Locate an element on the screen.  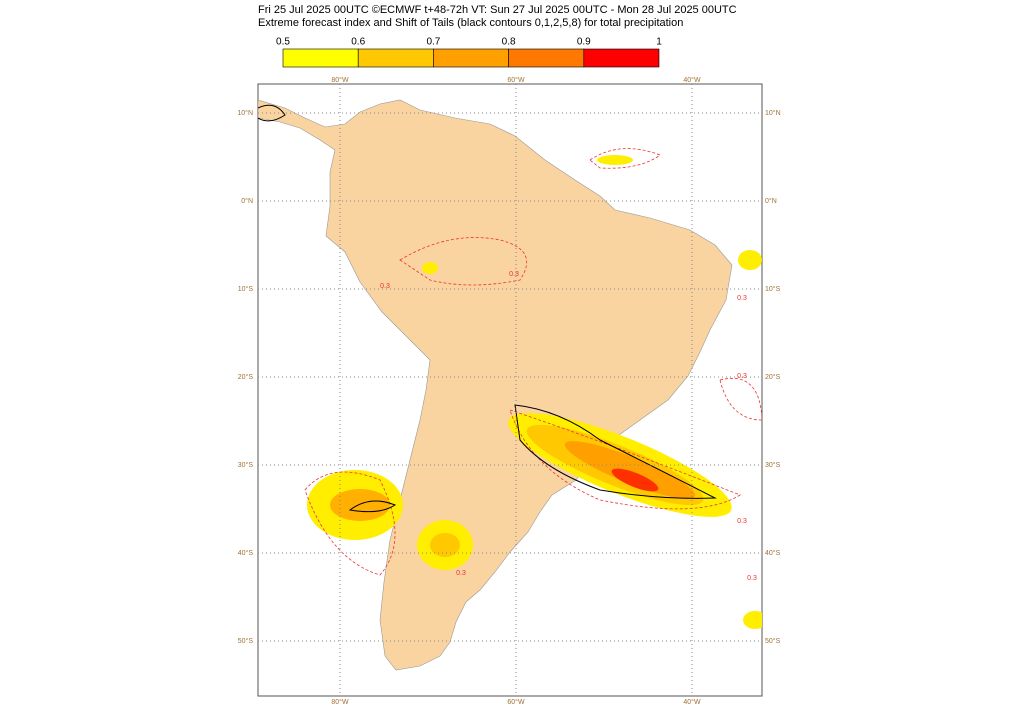
colorbar-label: 0.9 is located at coordinates (584, 42).